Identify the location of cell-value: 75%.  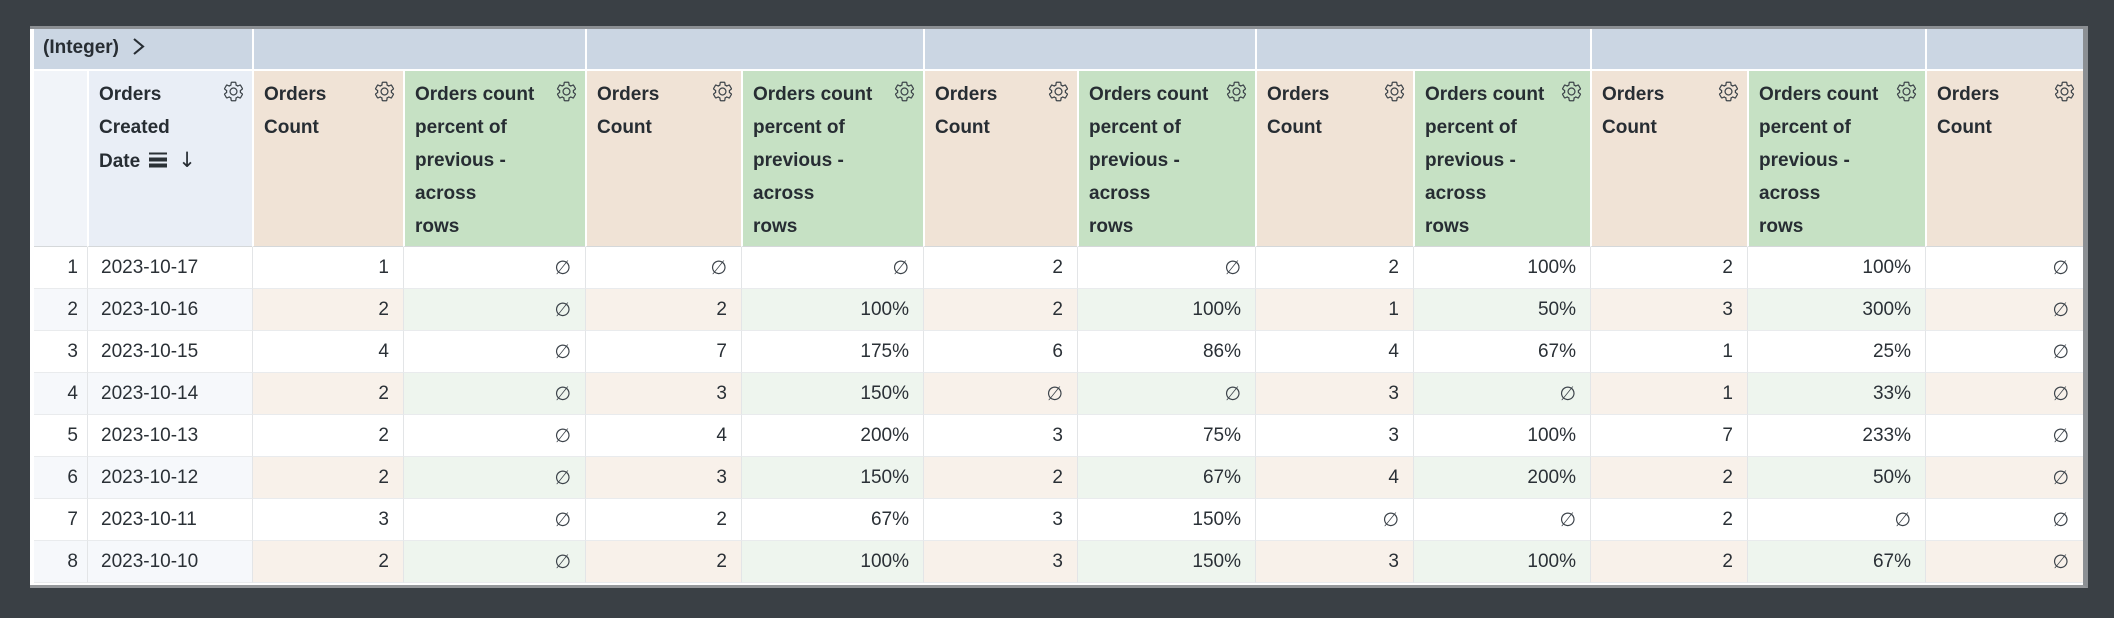
(1166, 436).